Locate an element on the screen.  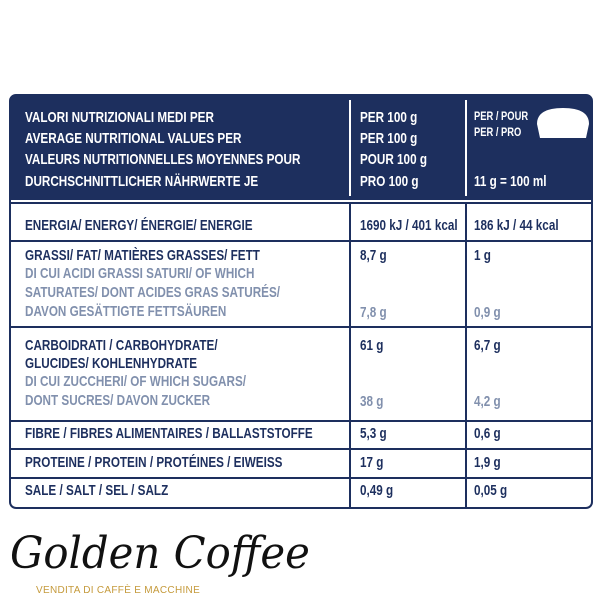
value-per-portion: 0,05 g is located at coordinates (491, 490).